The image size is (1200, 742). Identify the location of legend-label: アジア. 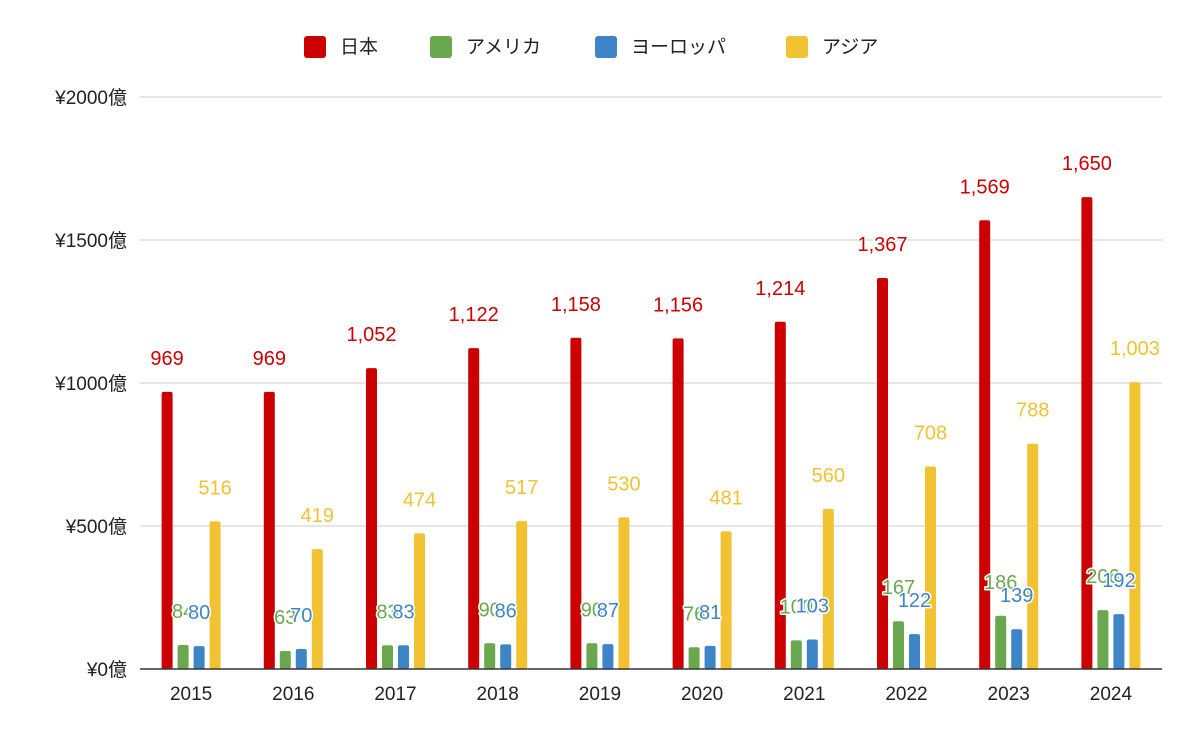
(850, 47).